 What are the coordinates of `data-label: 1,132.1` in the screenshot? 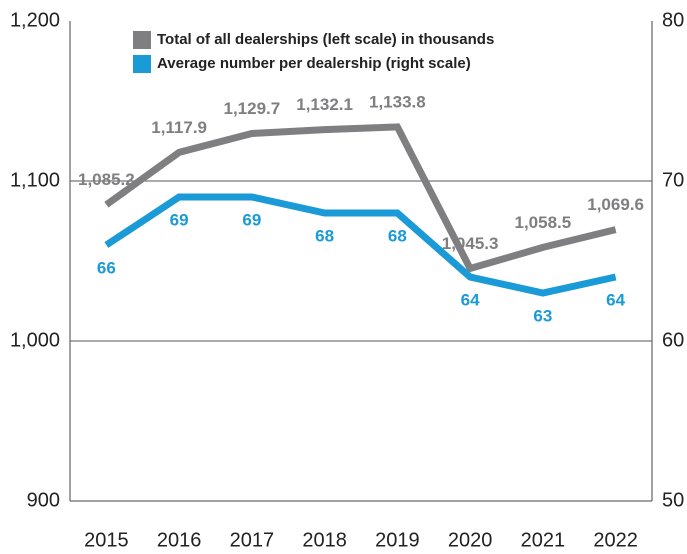 It's located at (324, 104).